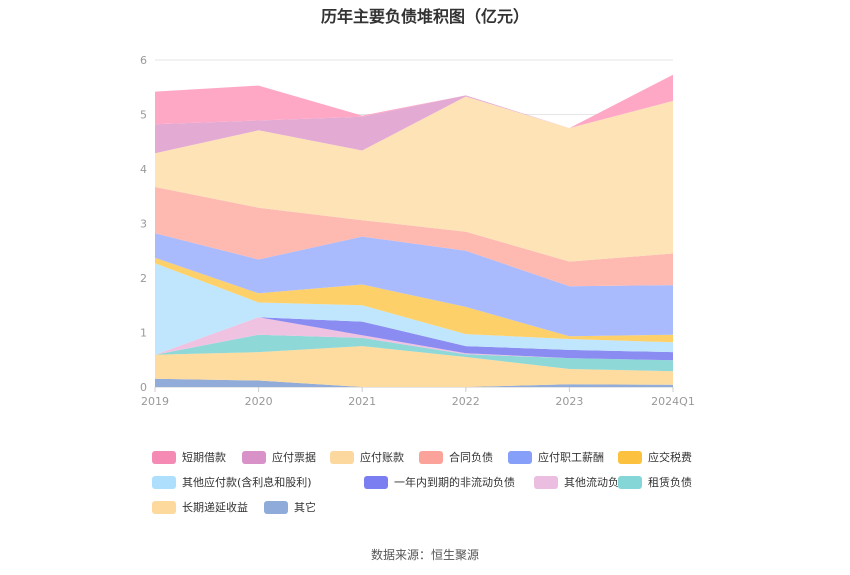 This screenshot has height=575, width=850. Describe the element at coordinates (569, 401) in the screenshot. I see `x-tick-label: 2023` at that location.